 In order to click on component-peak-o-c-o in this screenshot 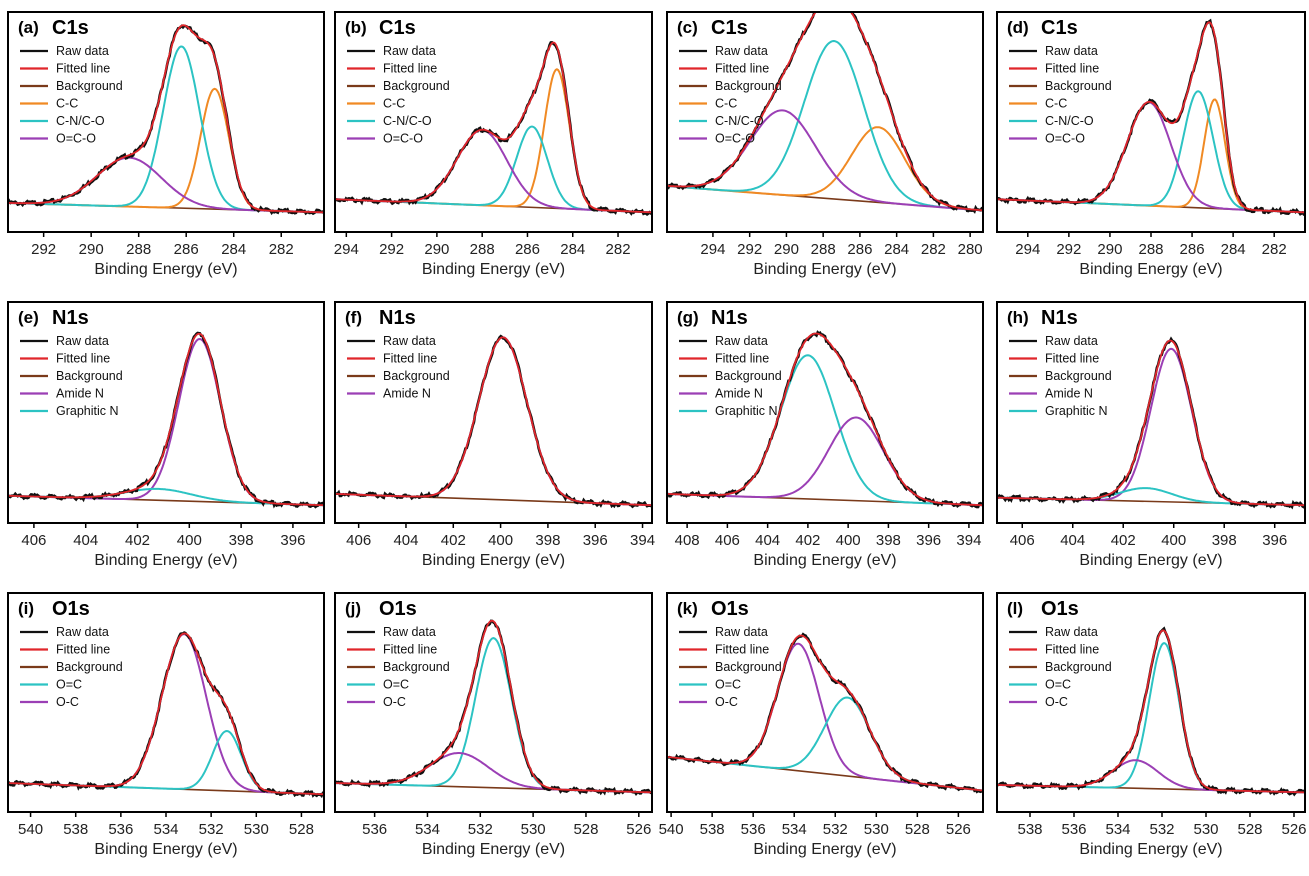, I will do `click(1151, 157)`.